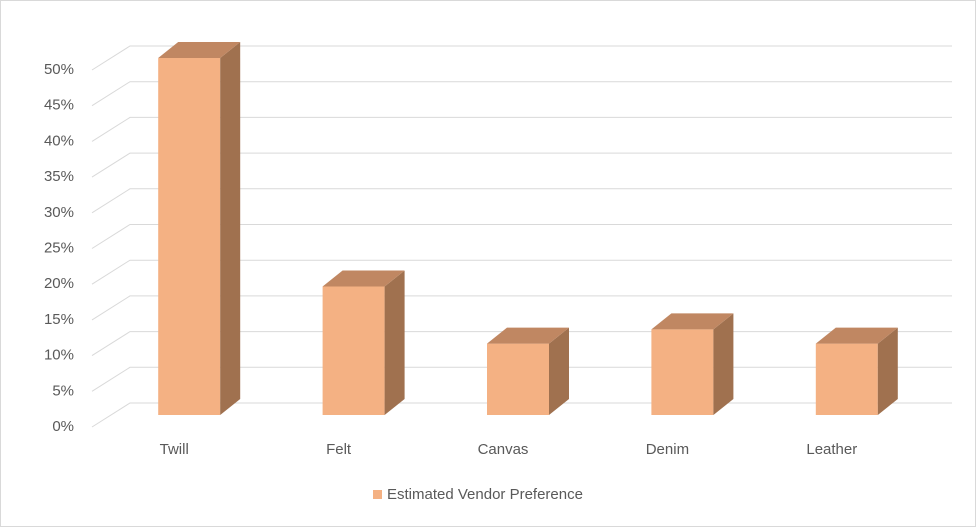  Describe the element at coordinates (59, 105) in the screenshot. I see `y-tick-label: 45%` at that location.